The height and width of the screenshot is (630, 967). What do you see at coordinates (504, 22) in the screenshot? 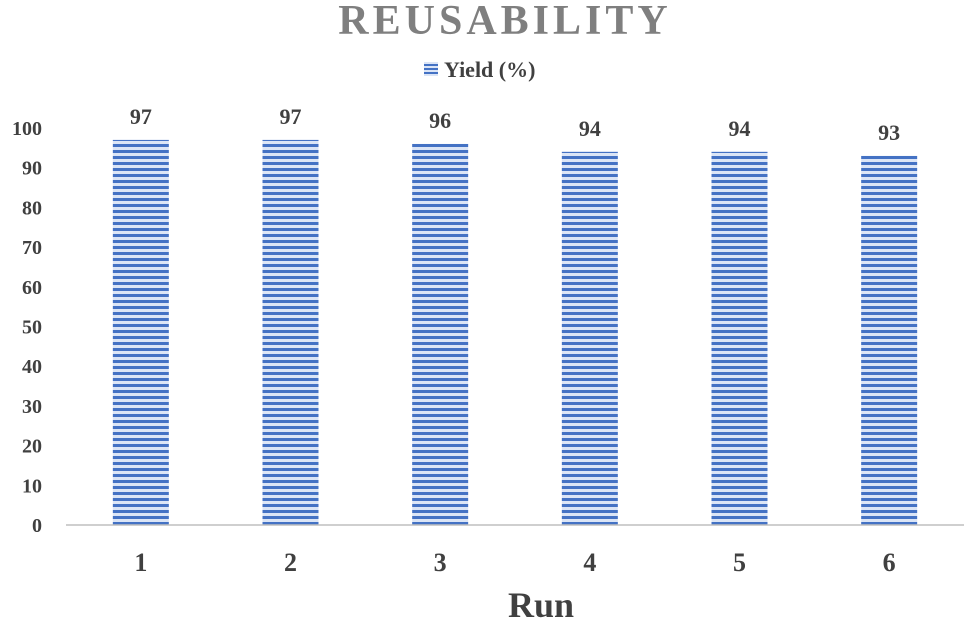
I see `chart-title: REUSABILITY` at bounding box center [504, 22].